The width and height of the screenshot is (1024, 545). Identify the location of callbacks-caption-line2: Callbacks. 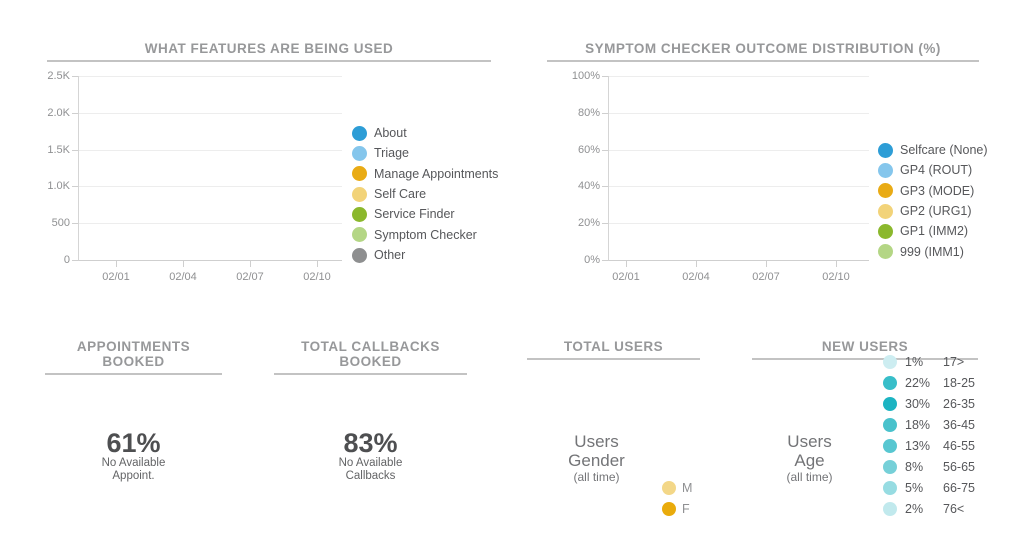
(370, 476).